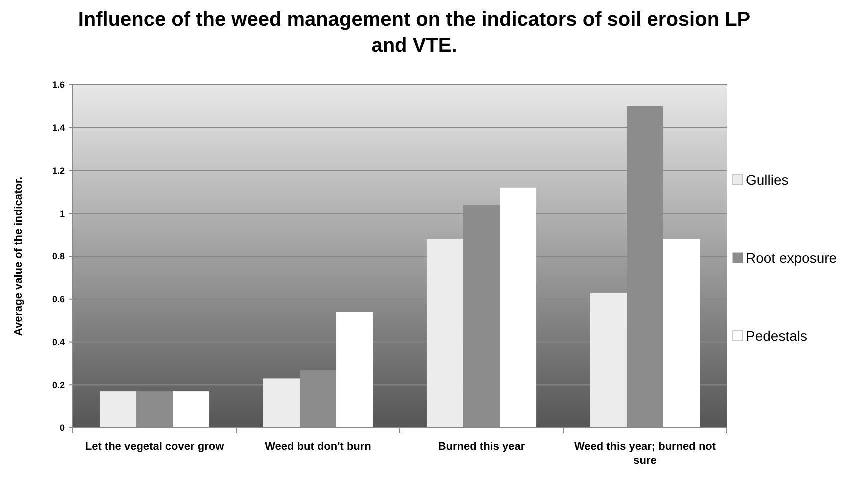 This screenshot has width=849, height=479. I want to click on legend-label: Pedestals, so click(777, 336).